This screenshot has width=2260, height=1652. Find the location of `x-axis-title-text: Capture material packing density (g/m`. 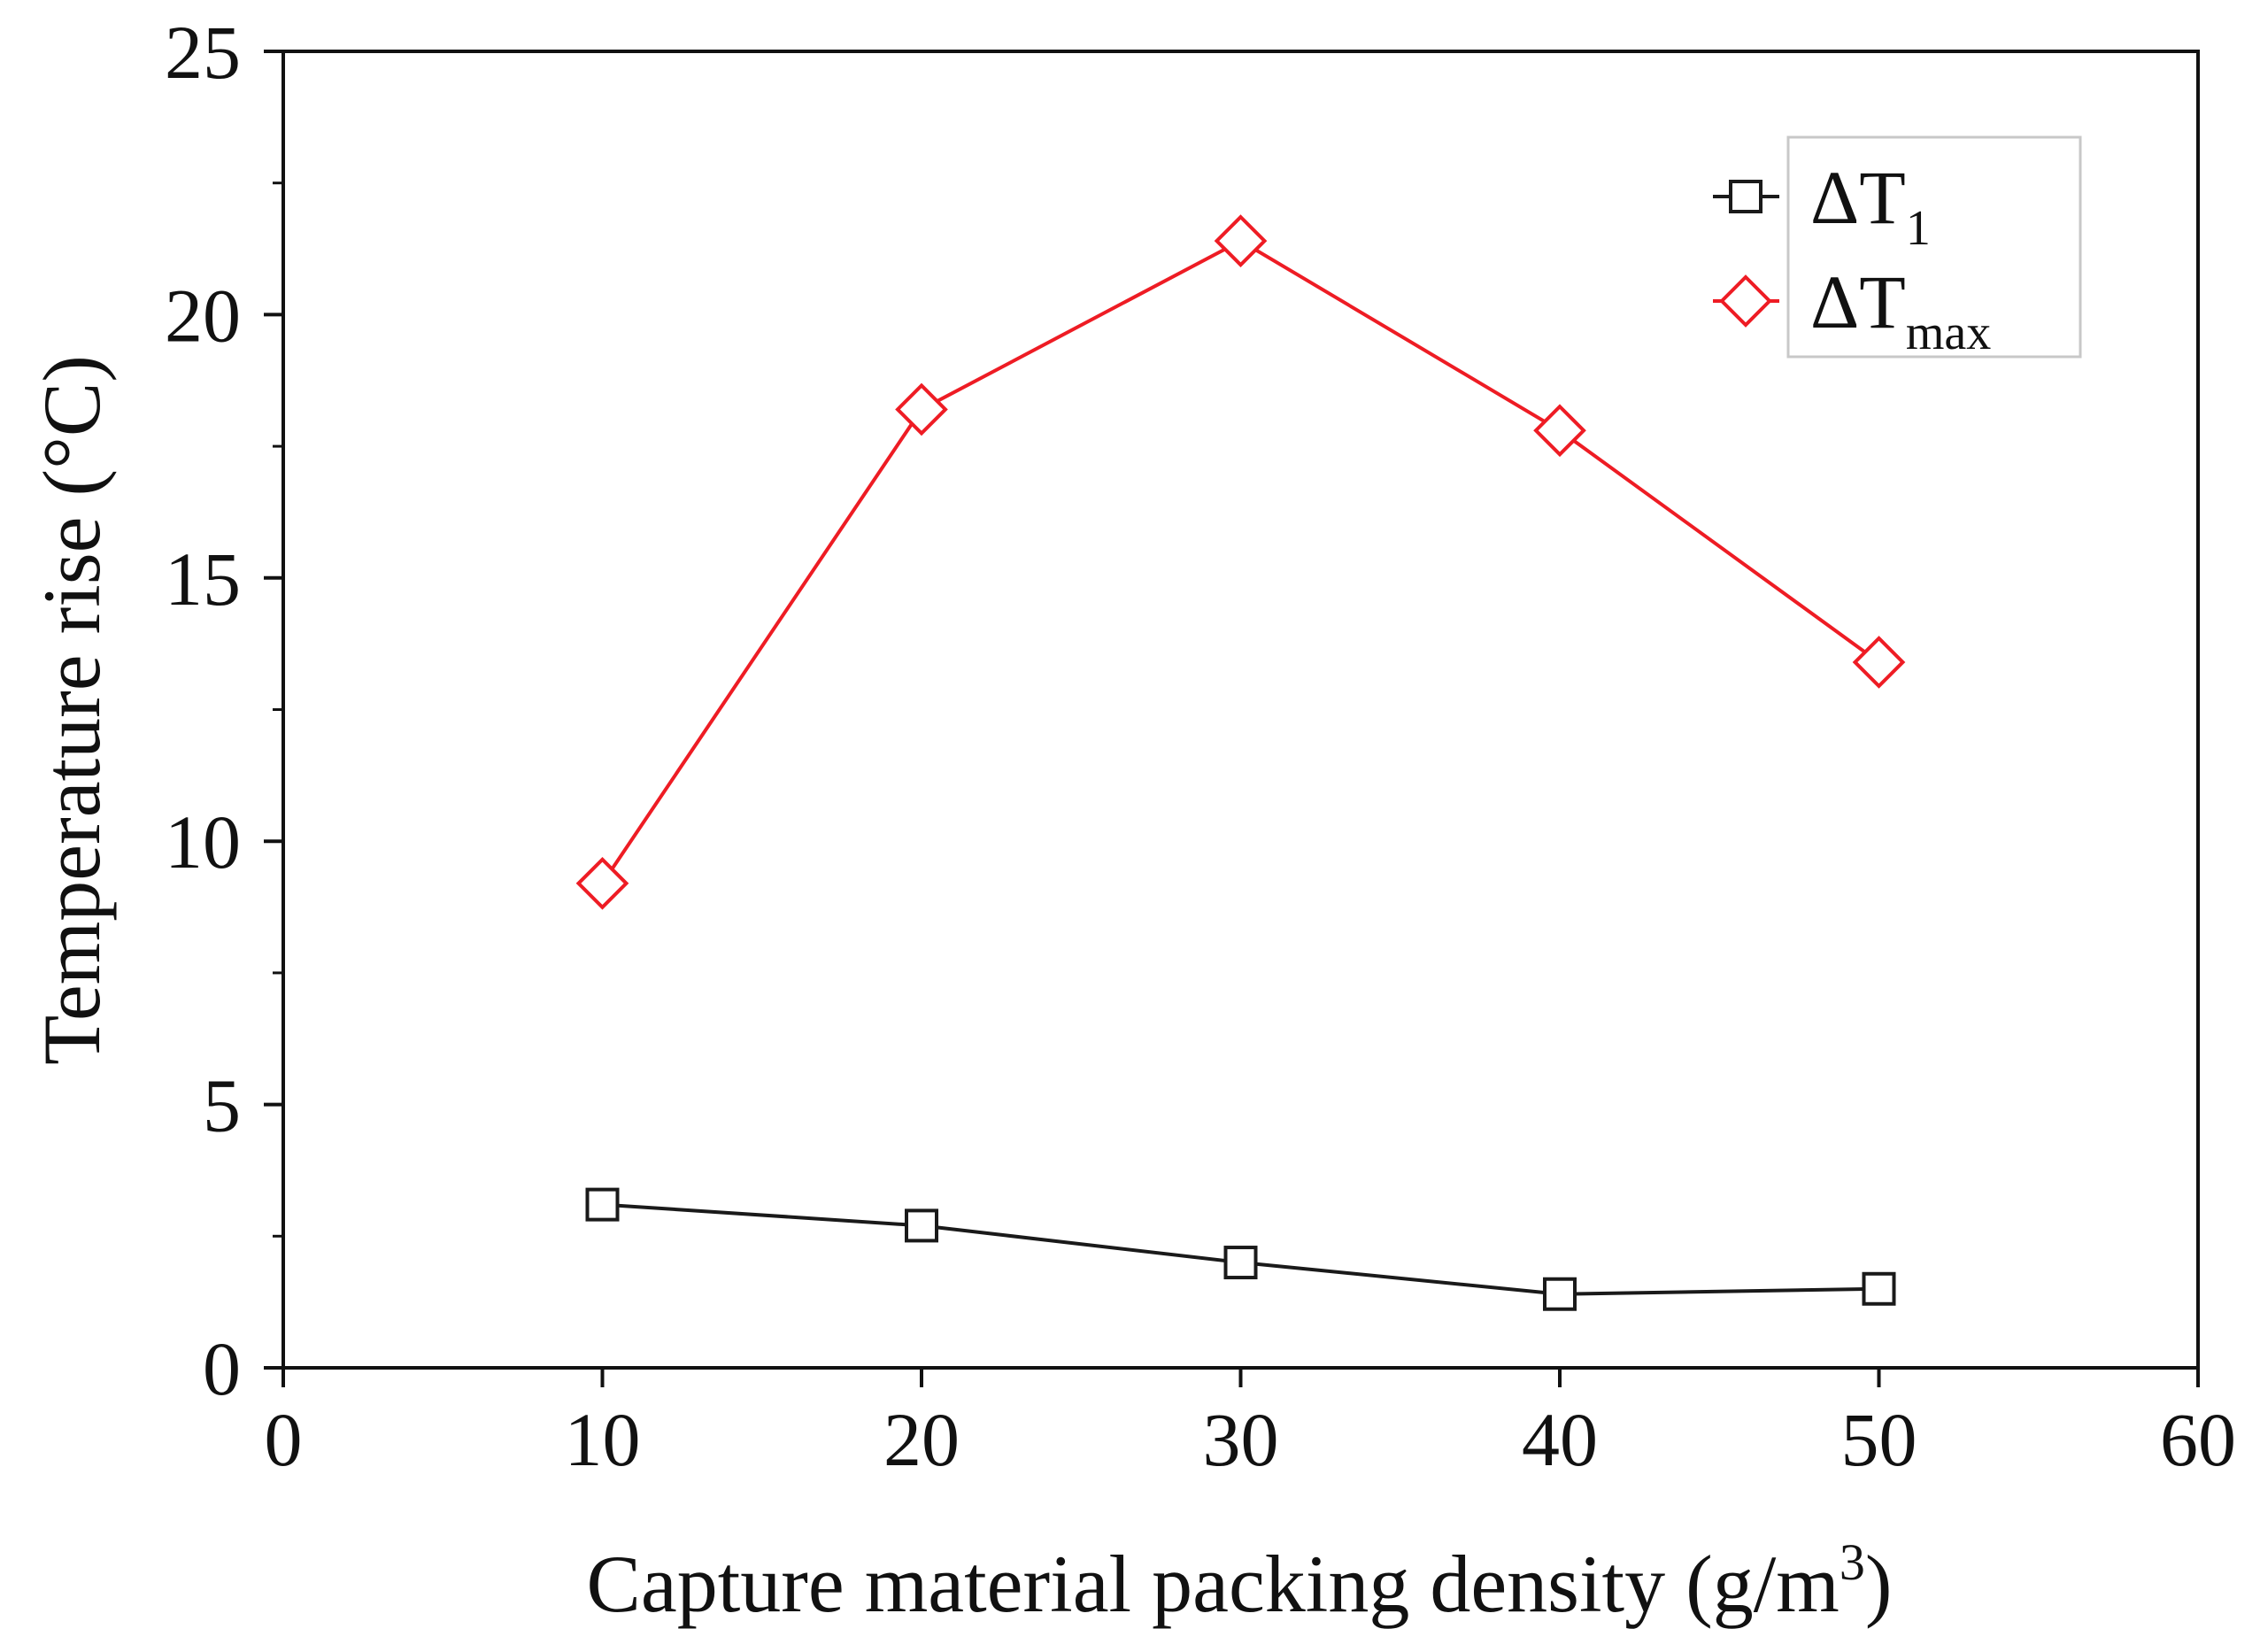

x-axis-title-text: Capture material packing density (g/m is located at coordinates (1213, 1584).